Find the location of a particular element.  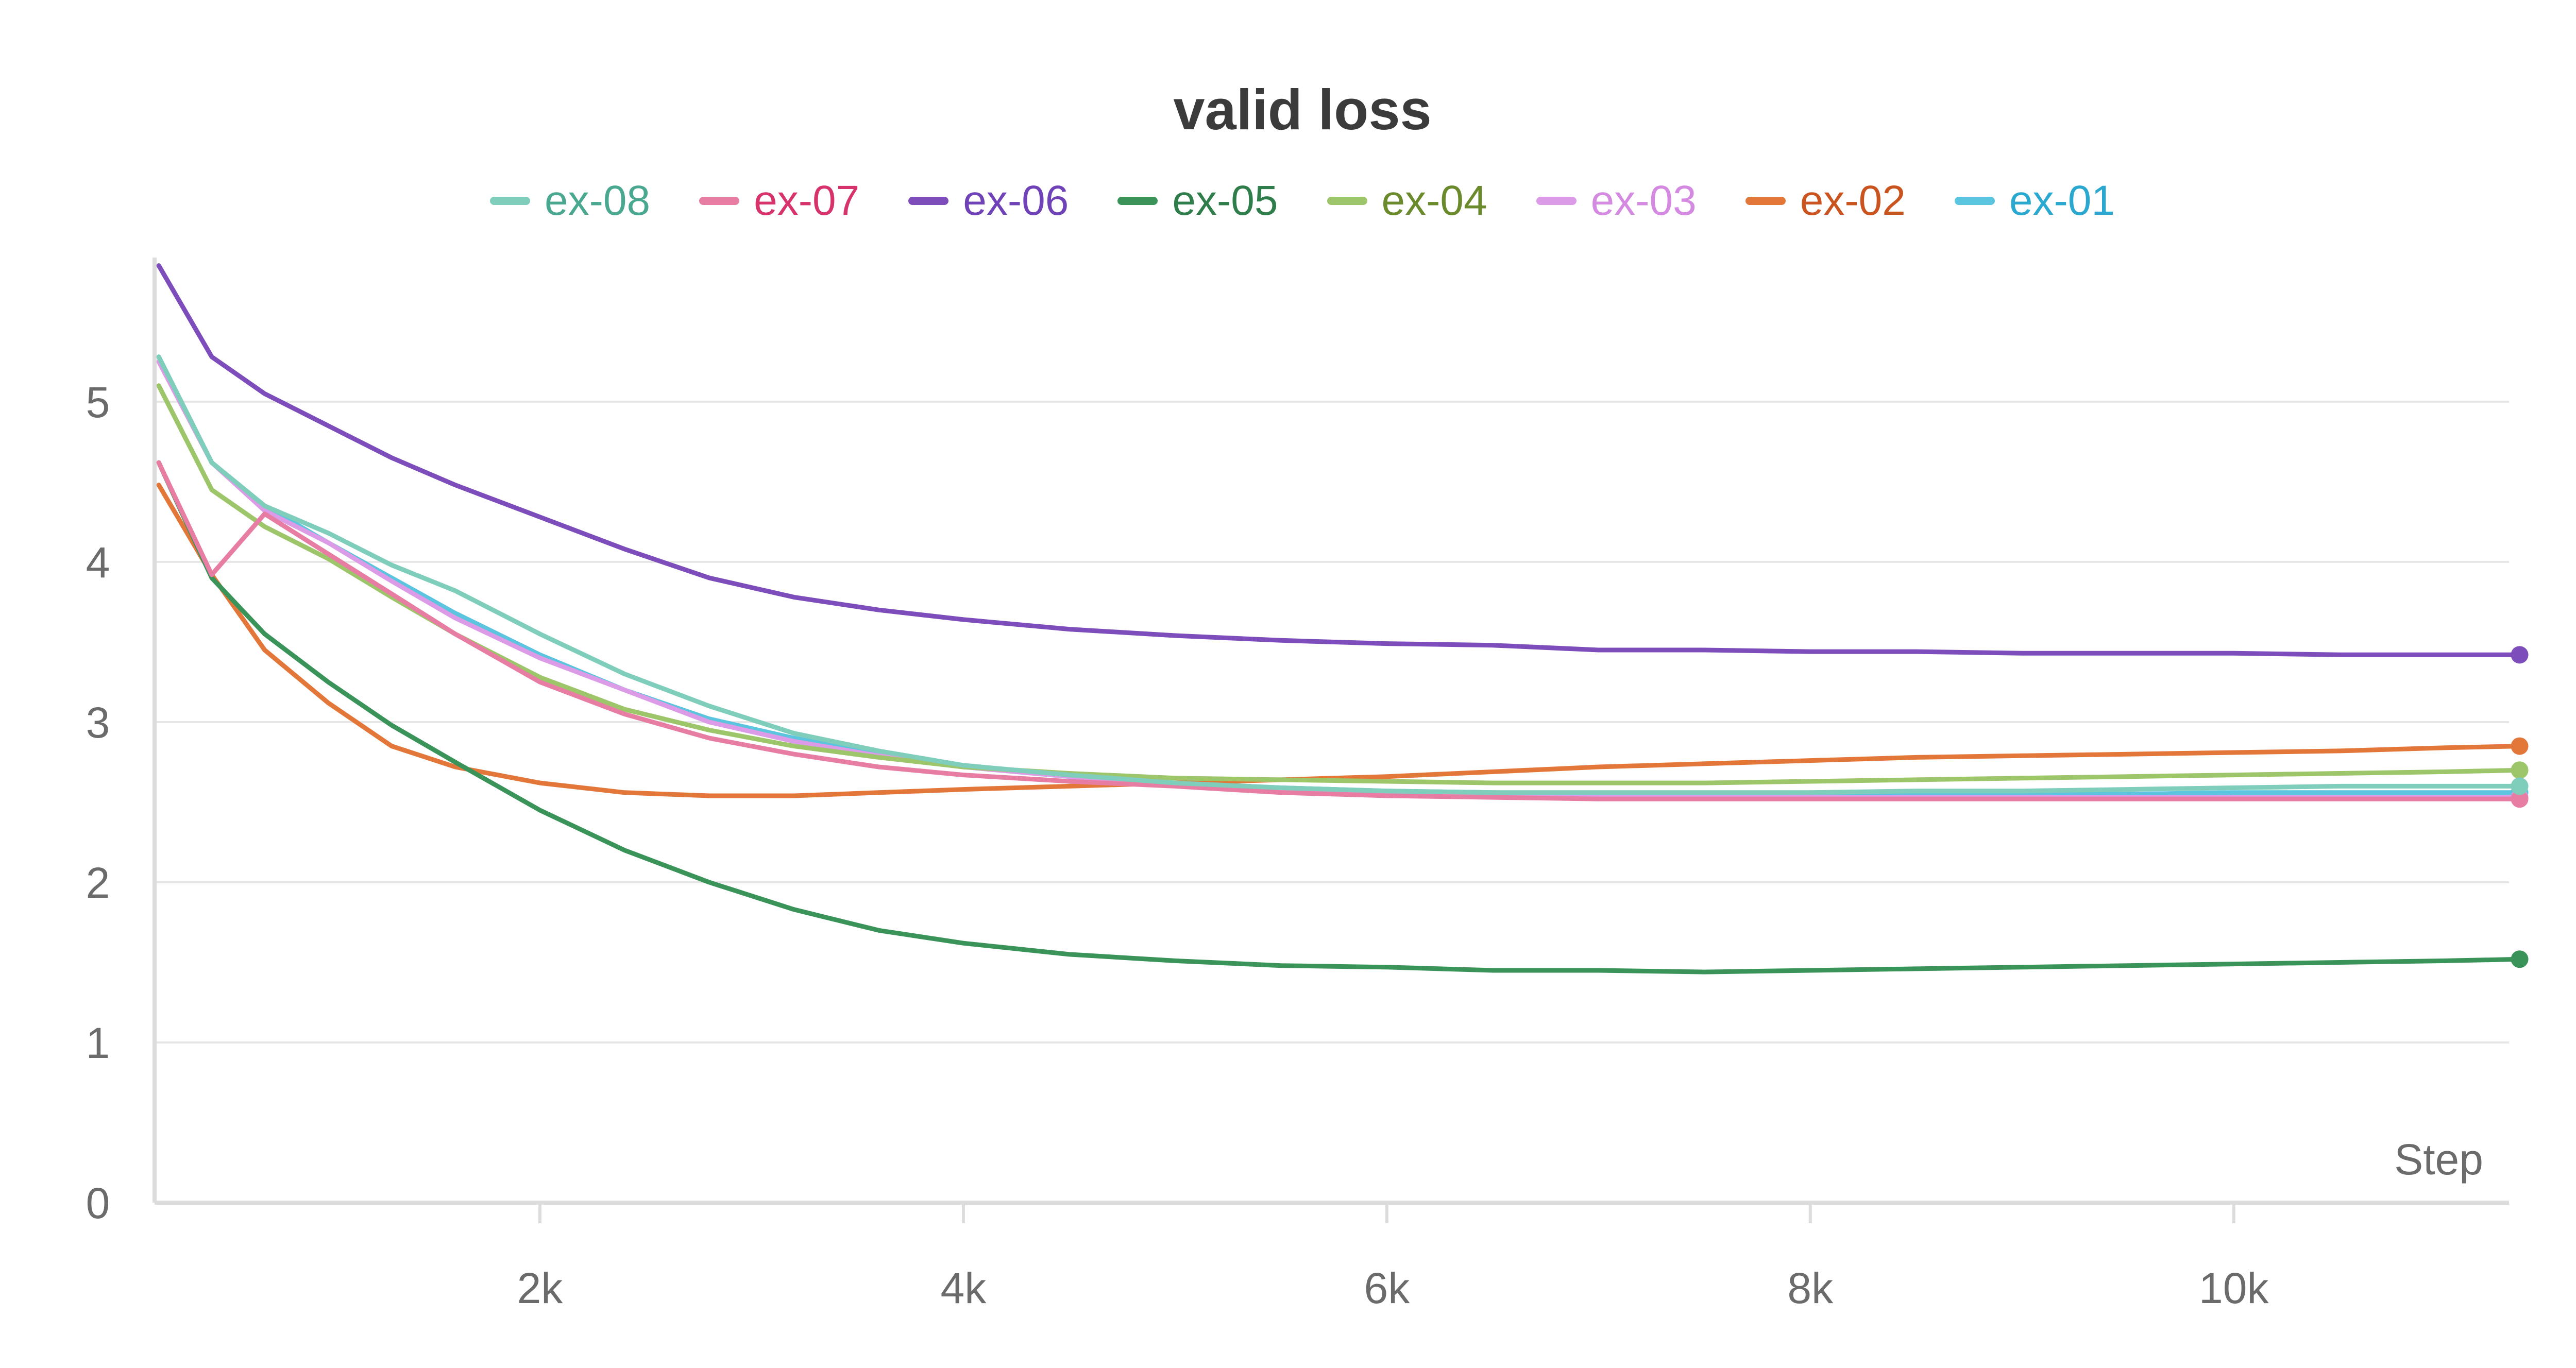

legend-item-ex-04: ex-04 is located at coordinates (1407, 201).